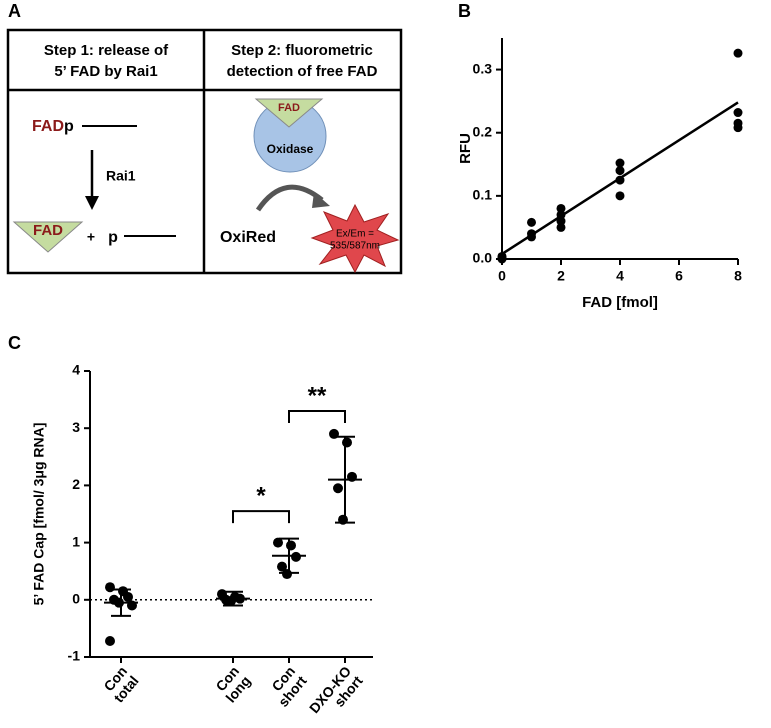  Describe the element at coordinates (14, 11) in the screenshot. I see `panel-label: A` at that location.